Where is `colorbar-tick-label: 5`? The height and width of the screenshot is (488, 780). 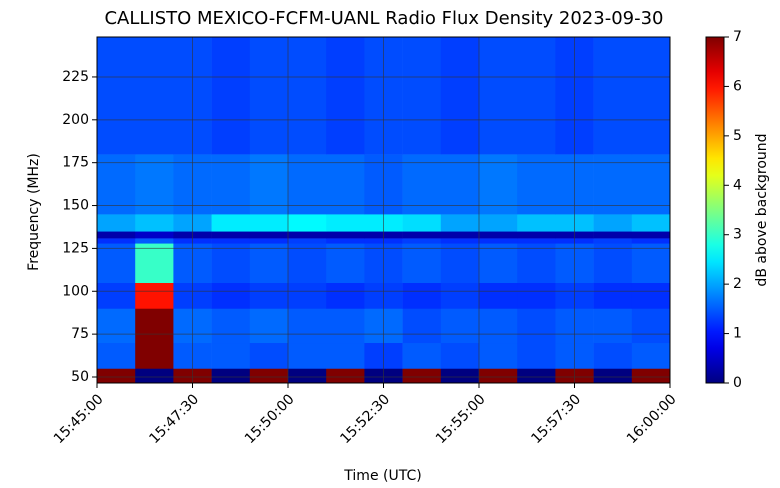
colorbar-tick-label: 5 is located at coordinates (737, 136).